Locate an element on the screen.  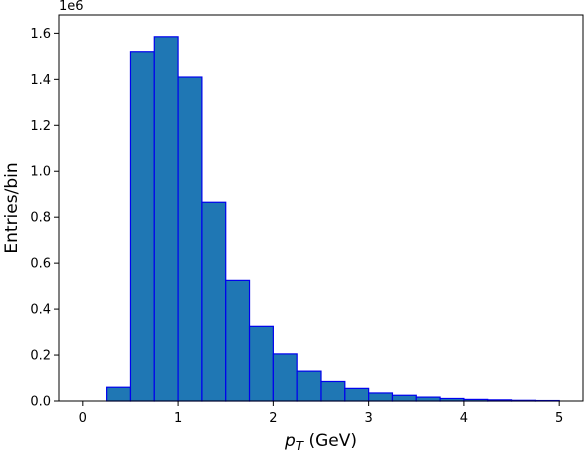
y-axis-ticks: 0.0 0.2 0.4 0.6 0.8 1.0 1.2 1.4 1.6 is located at coordinates (44, 218).